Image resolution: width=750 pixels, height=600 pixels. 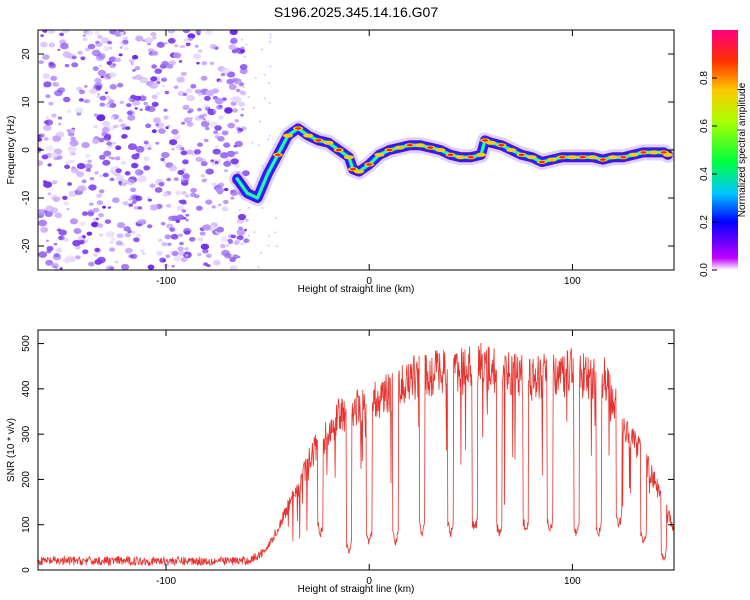 I want to click on colorbar-ticks: 0.0 0.2 0.4 0.6 0.8, so click(x=708, y=174).